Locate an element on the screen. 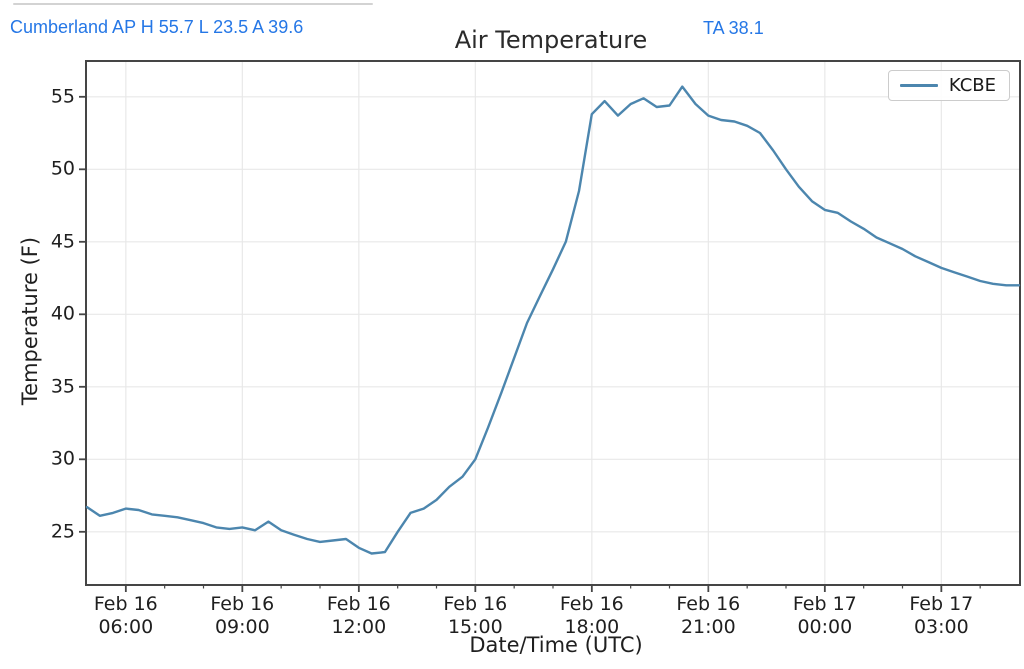 The image size is (1024, 669). y-tick-label: 40 is located at coordinates (62, 313).